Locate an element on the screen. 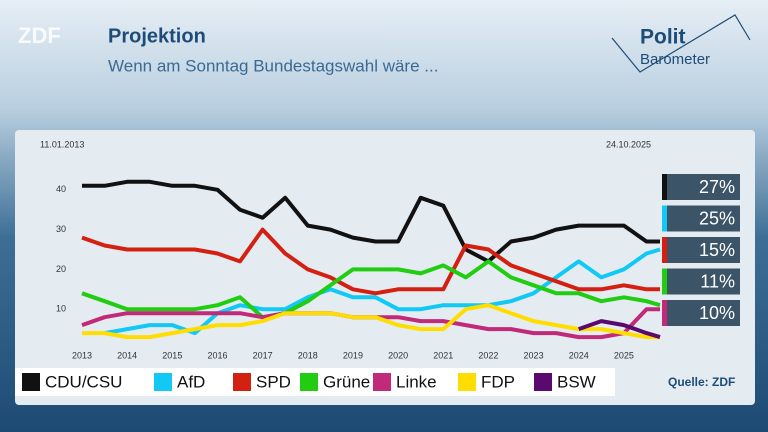  legend-label: SPD is located at coordinates (273, 381).